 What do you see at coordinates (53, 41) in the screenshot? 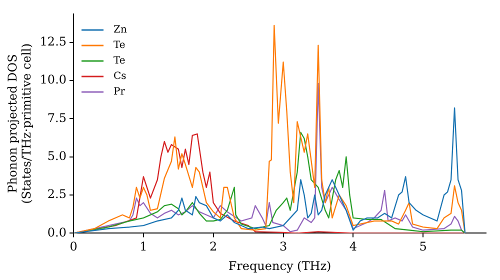
I see `y-tick-label: 12.5` at bounding box center [53, 41].